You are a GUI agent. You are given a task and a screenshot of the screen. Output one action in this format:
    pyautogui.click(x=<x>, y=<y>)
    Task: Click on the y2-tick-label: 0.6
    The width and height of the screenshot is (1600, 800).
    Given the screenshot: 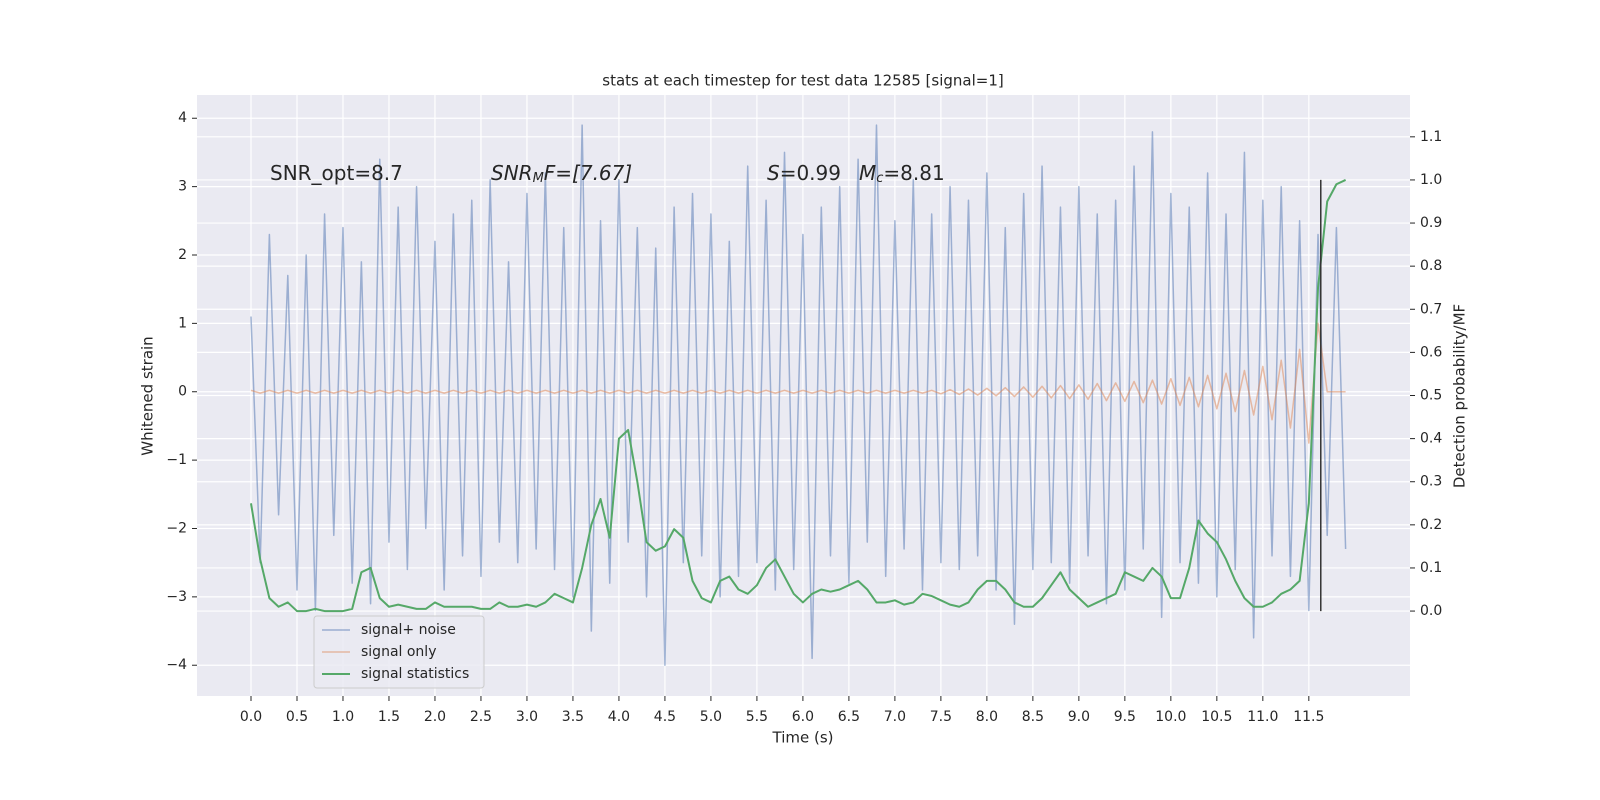 What is the action you would take?
    pyautogui.click(x=1431, y=352)
    